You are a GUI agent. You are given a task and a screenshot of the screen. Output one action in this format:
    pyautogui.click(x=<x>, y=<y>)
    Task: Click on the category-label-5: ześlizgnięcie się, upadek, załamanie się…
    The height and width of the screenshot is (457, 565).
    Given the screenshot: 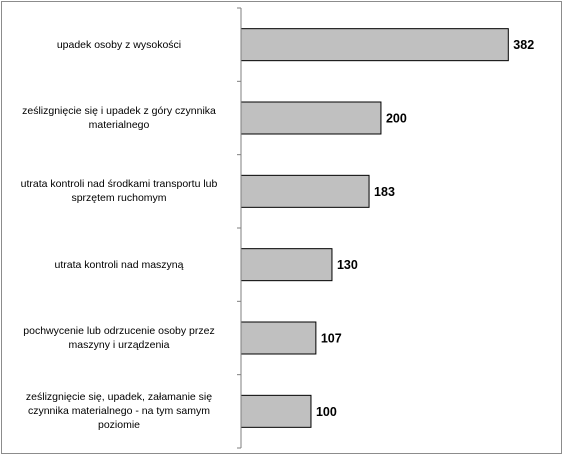 What is the action you would take?
    pyautogui.click(x=119, y=411)
    